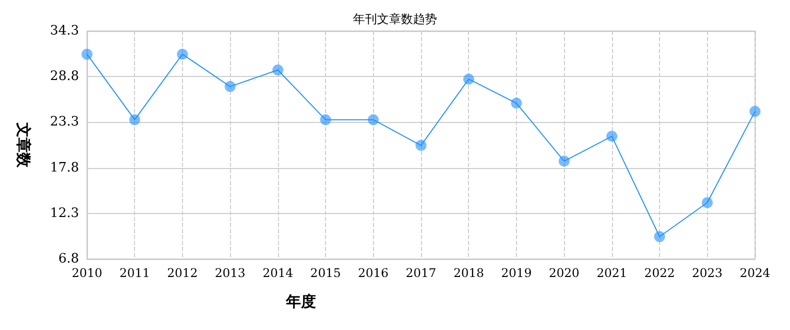  I want to click on x-tick-label: 2010, so click(87, 273).